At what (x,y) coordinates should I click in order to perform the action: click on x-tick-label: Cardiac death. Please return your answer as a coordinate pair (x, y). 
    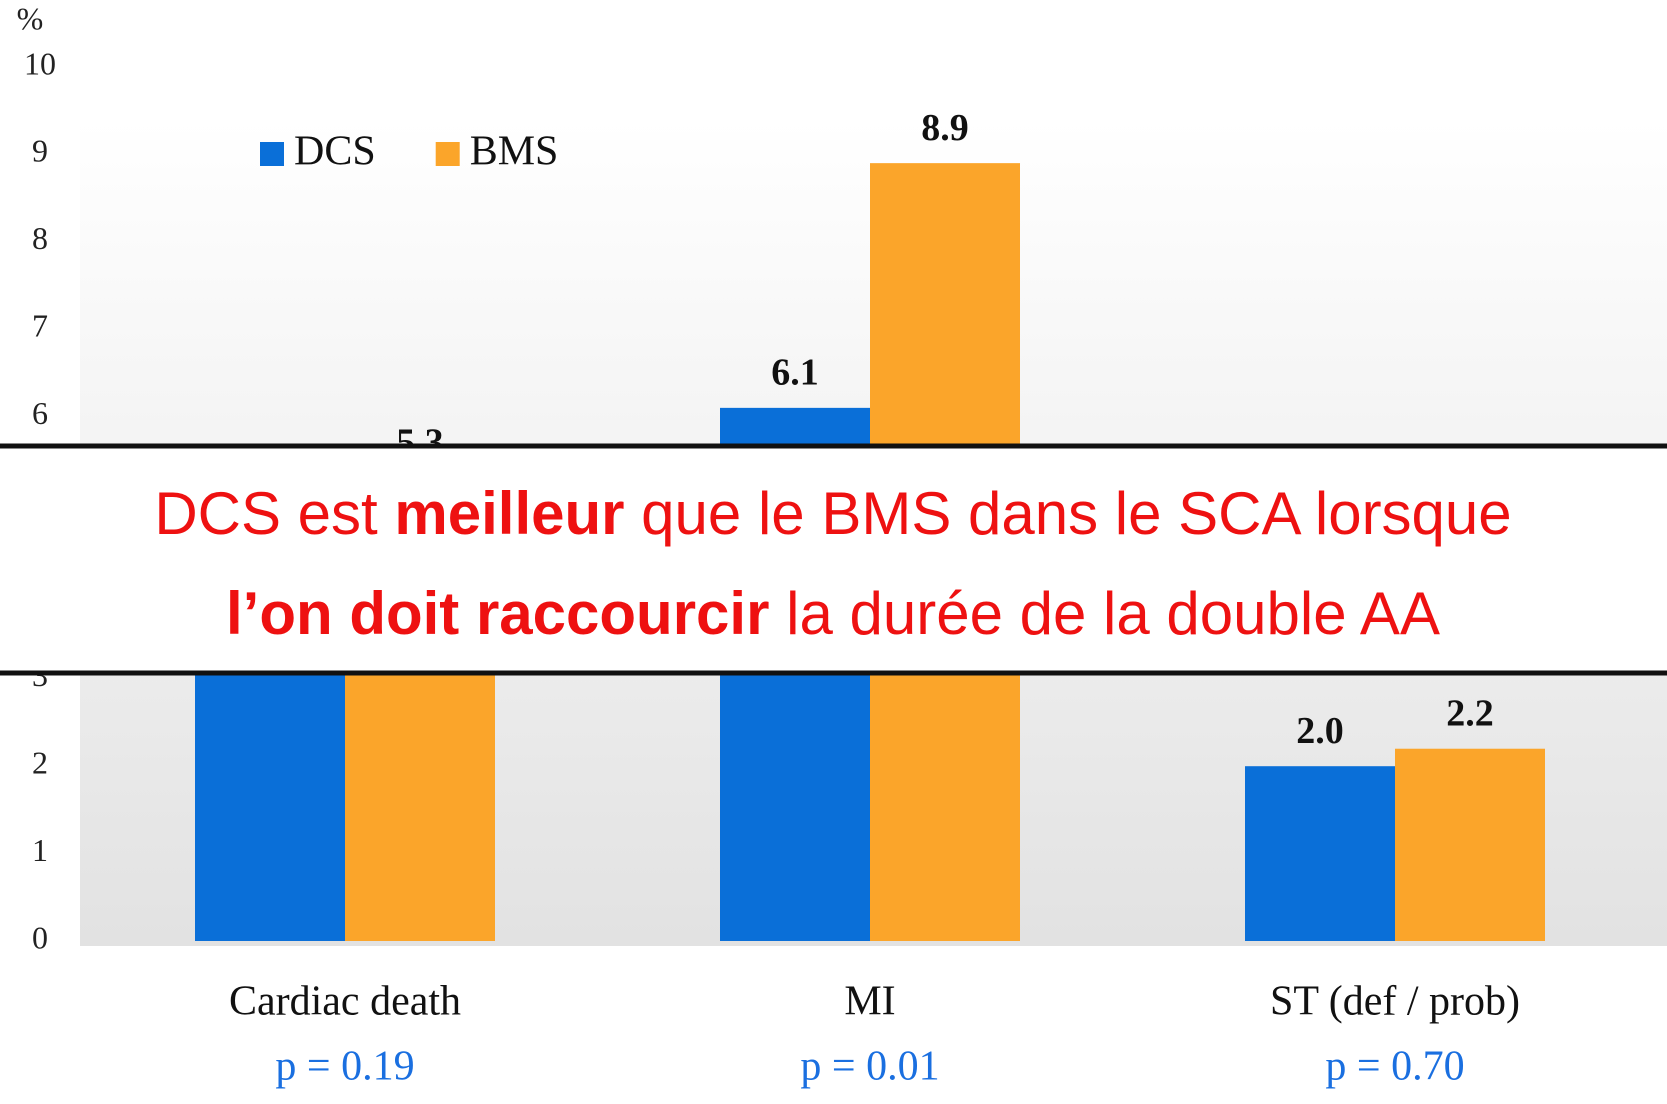
    Looking at the image, I should click on (345, 1002).